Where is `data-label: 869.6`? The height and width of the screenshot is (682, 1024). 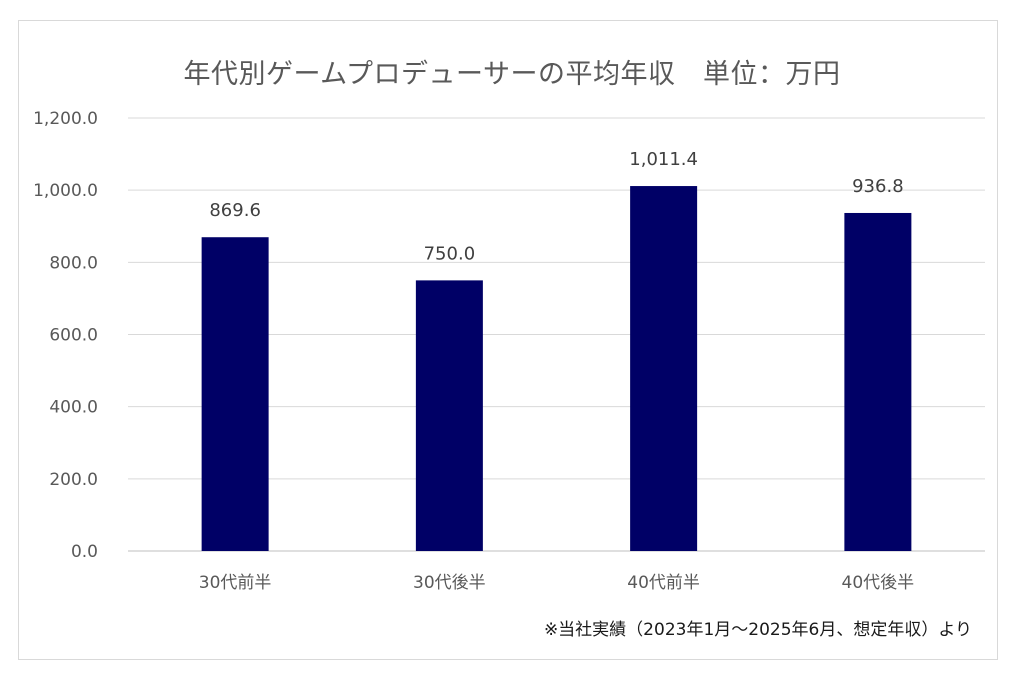 data-label: 869.6 is located at coordinates (235, 210).